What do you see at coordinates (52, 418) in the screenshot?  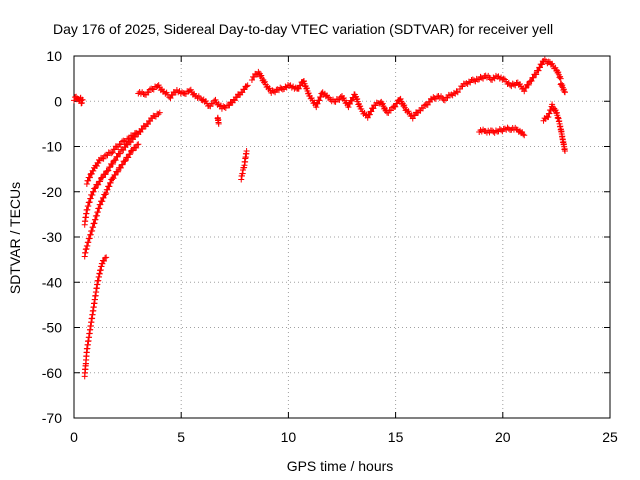 I see `y-tick-label: -70` at bounding box center [52, 418].